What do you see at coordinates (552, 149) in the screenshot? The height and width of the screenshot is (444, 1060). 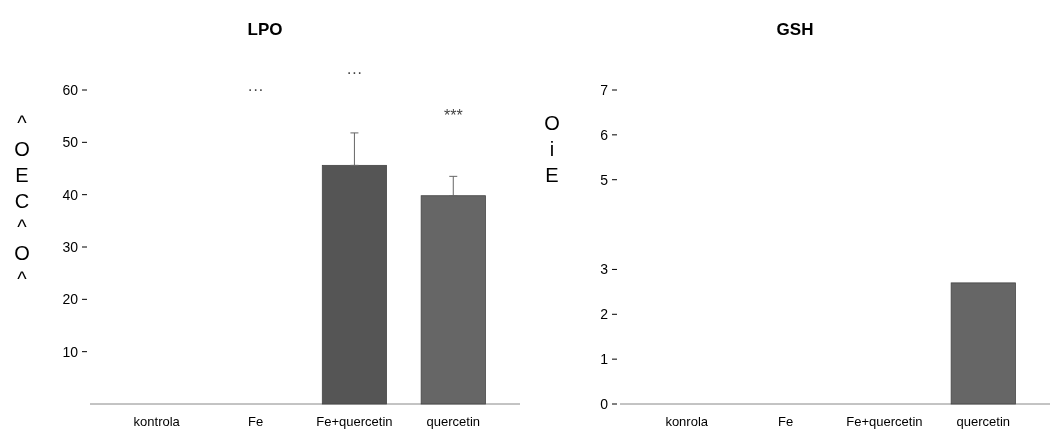 I see `y-axis-title: OiE` at bounding box center [552, 149].